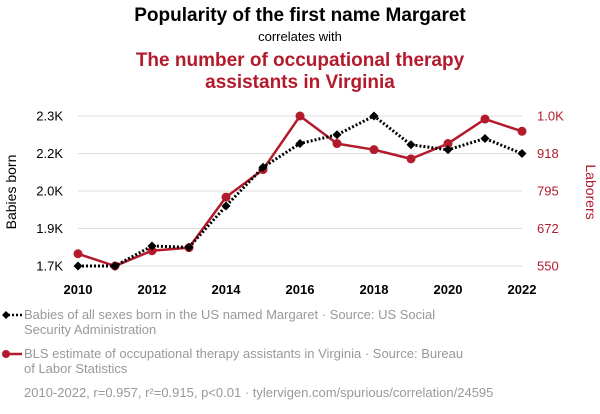  I want to click on left-axis-ticks: 1.7K 1.9K 2.0K 2.2K 2.3K, so click(49, 191).